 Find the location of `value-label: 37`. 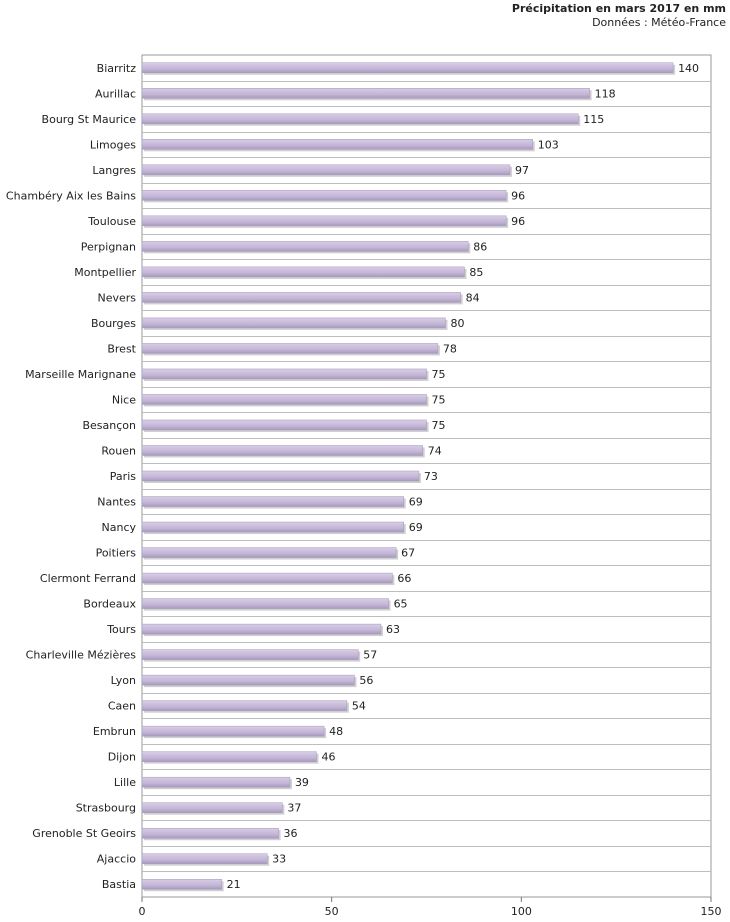

value-label: 37 is located at coordinates (294, 808).